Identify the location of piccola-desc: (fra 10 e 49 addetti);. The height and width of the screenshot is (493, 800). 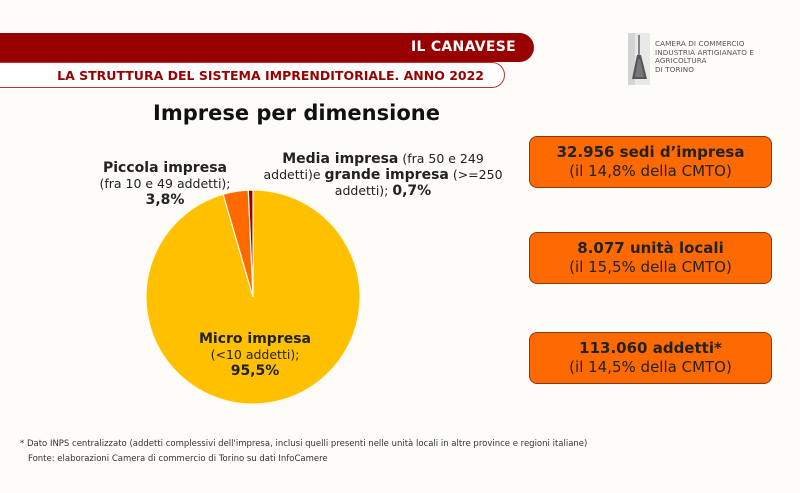
(165, 183).